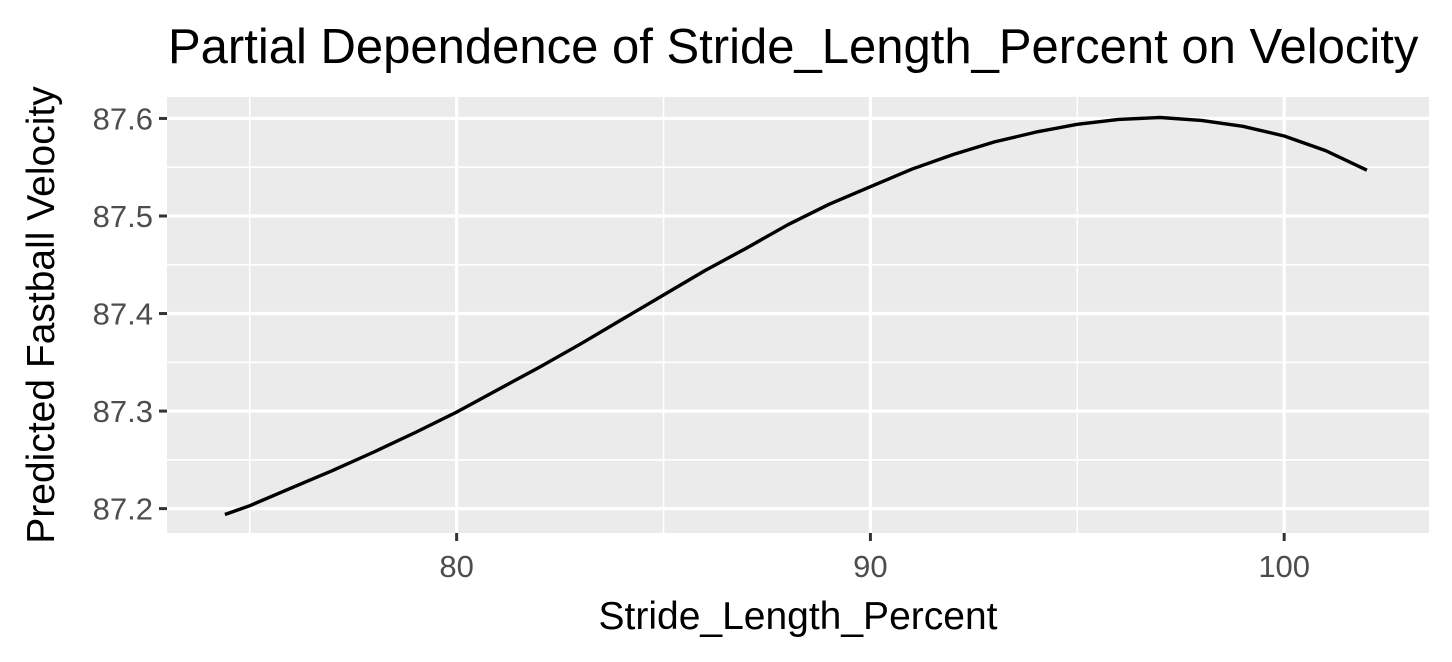  What do you see at coordinates (123, 118) in the screenshot?
I see `y-tick-label: 87.6` at bounding box center [123, 118].